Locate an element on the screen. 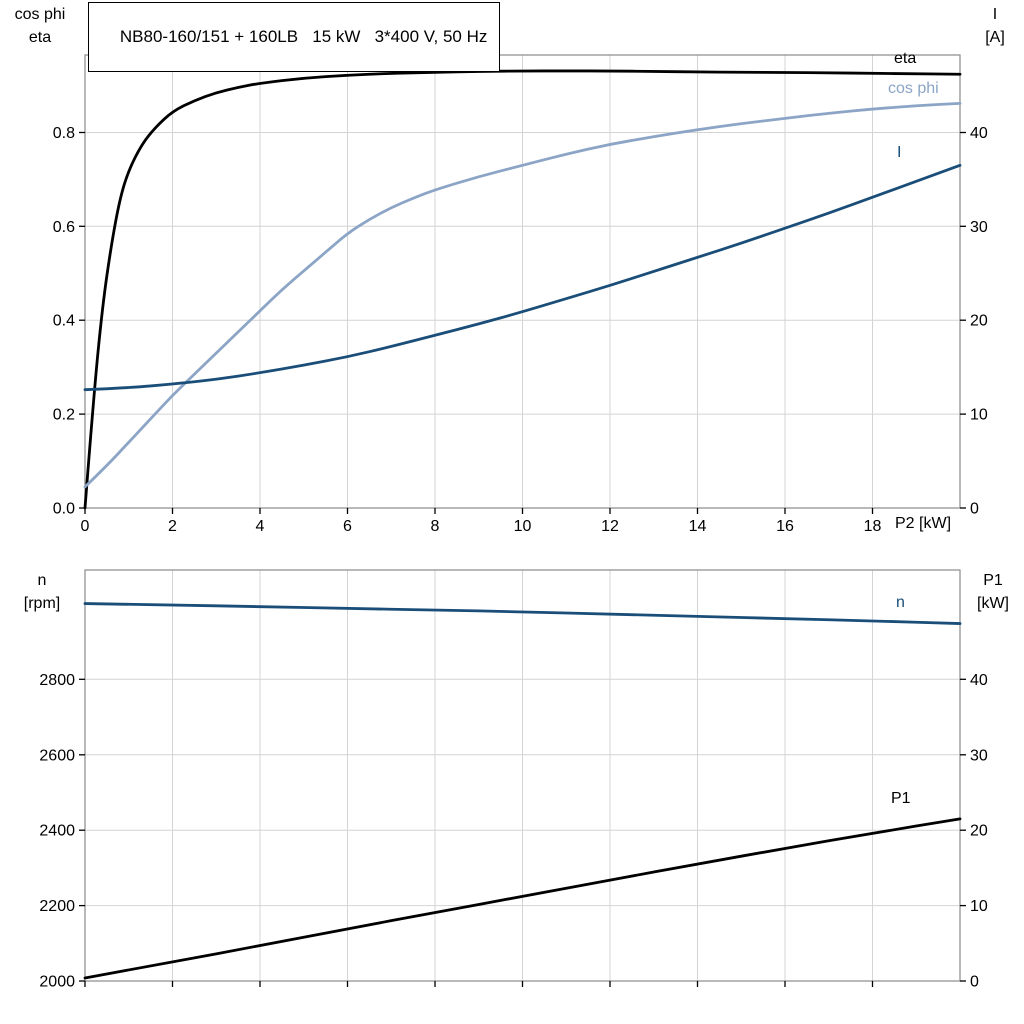  axis-title-speed-unit: [rpm] is located at coordinates (42, 603).